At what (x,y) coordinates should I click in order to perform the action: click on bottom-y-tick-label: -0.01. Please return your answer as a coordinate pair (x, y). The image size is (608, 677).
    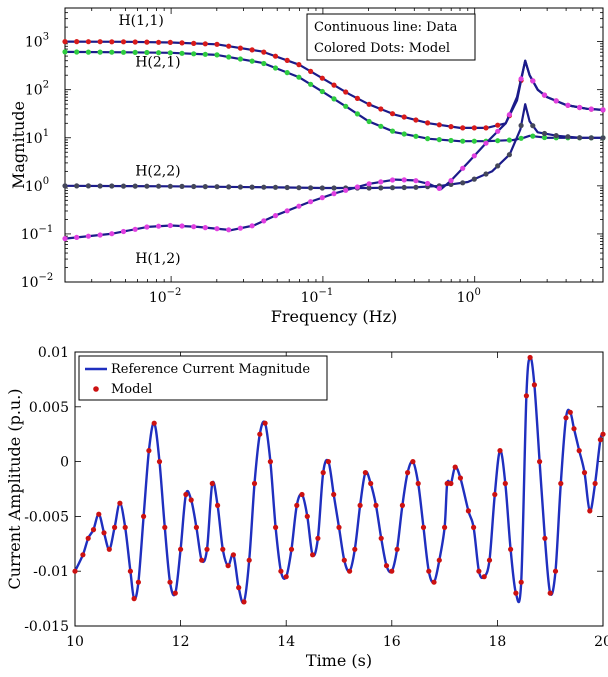
    Looking at the image, I should click on (51, 572).